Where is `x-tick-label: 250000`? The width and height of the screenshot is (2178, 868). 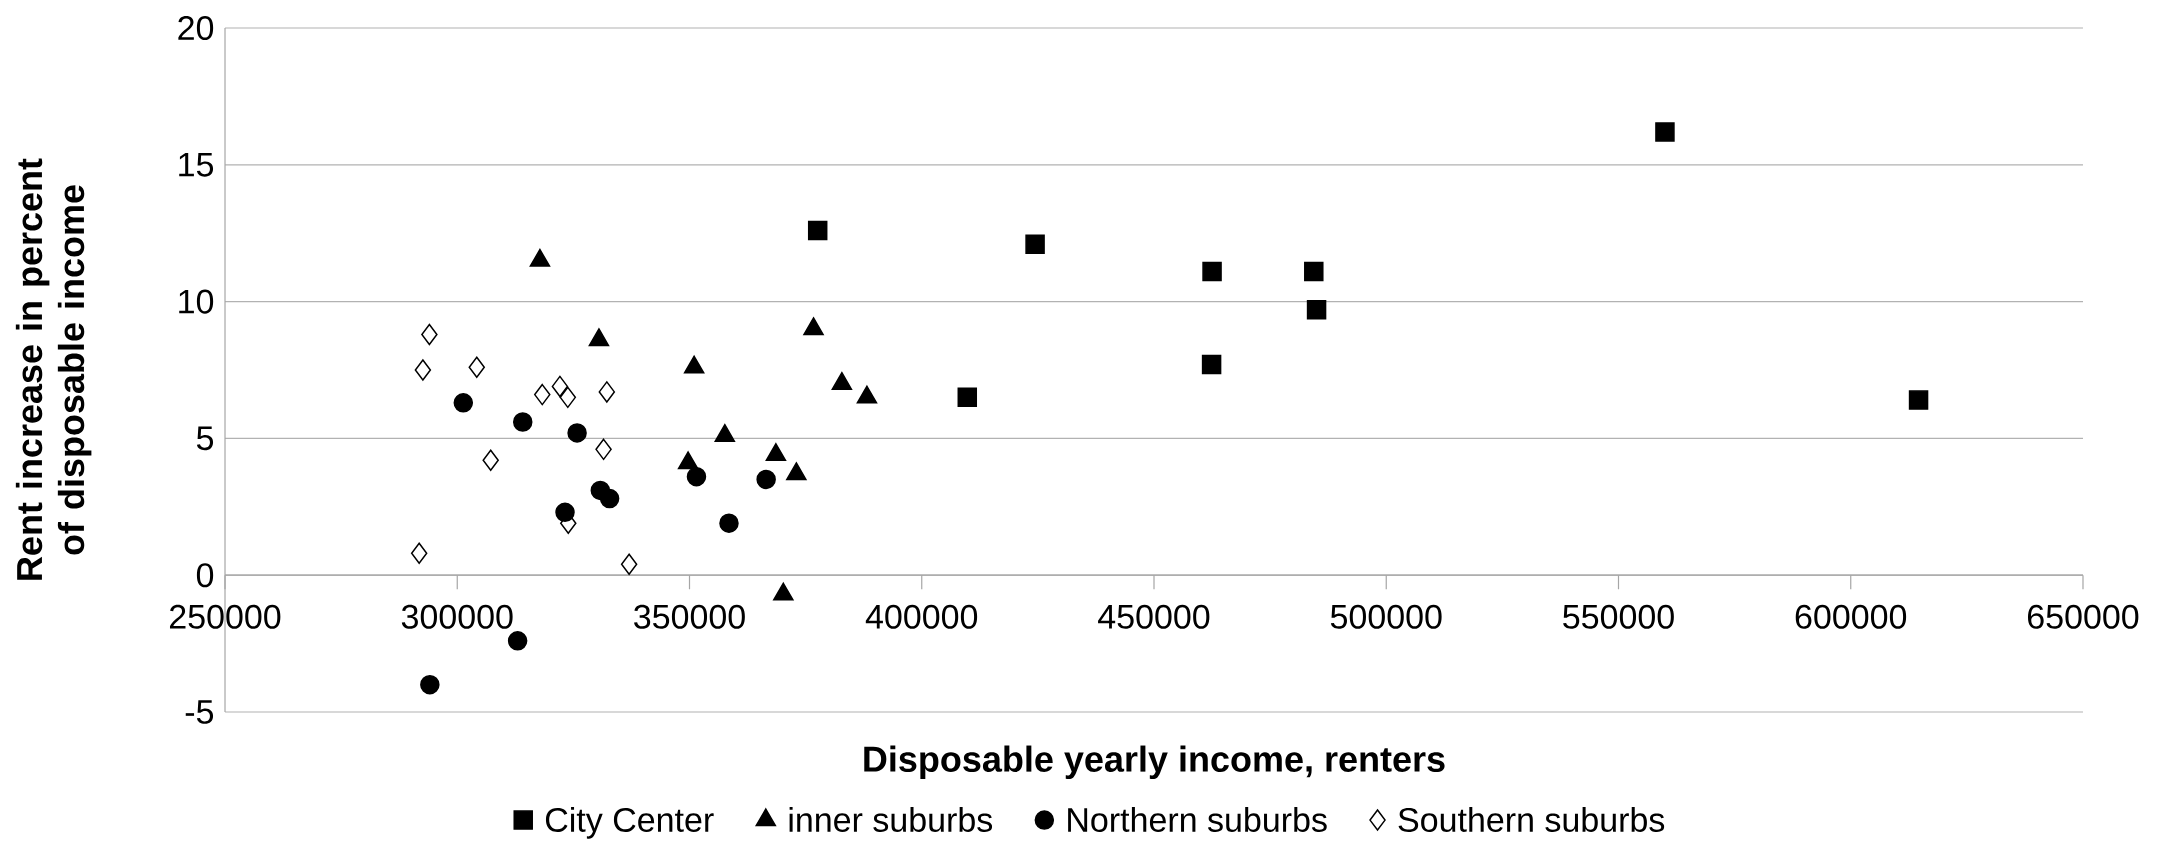 x-tick-label: 250000 is located at coordinates (225, 616).